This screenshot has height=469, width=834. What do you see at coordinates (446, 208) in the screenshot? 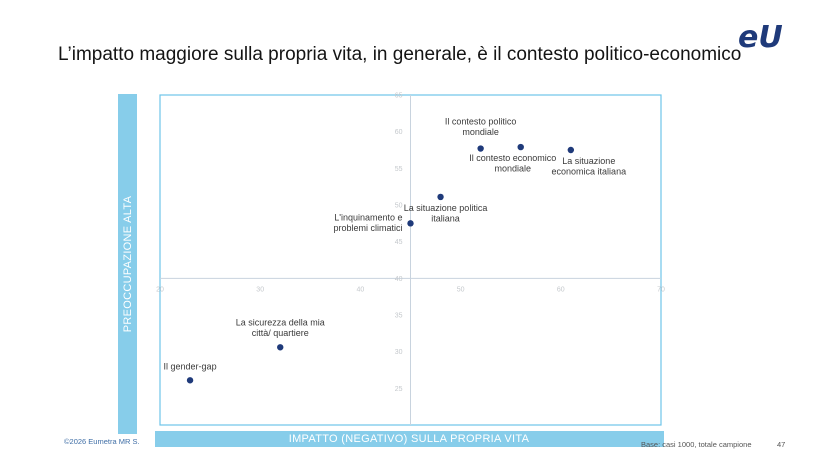
I see `point-label-line: La situazione politica` at bounding box center [446, 208].